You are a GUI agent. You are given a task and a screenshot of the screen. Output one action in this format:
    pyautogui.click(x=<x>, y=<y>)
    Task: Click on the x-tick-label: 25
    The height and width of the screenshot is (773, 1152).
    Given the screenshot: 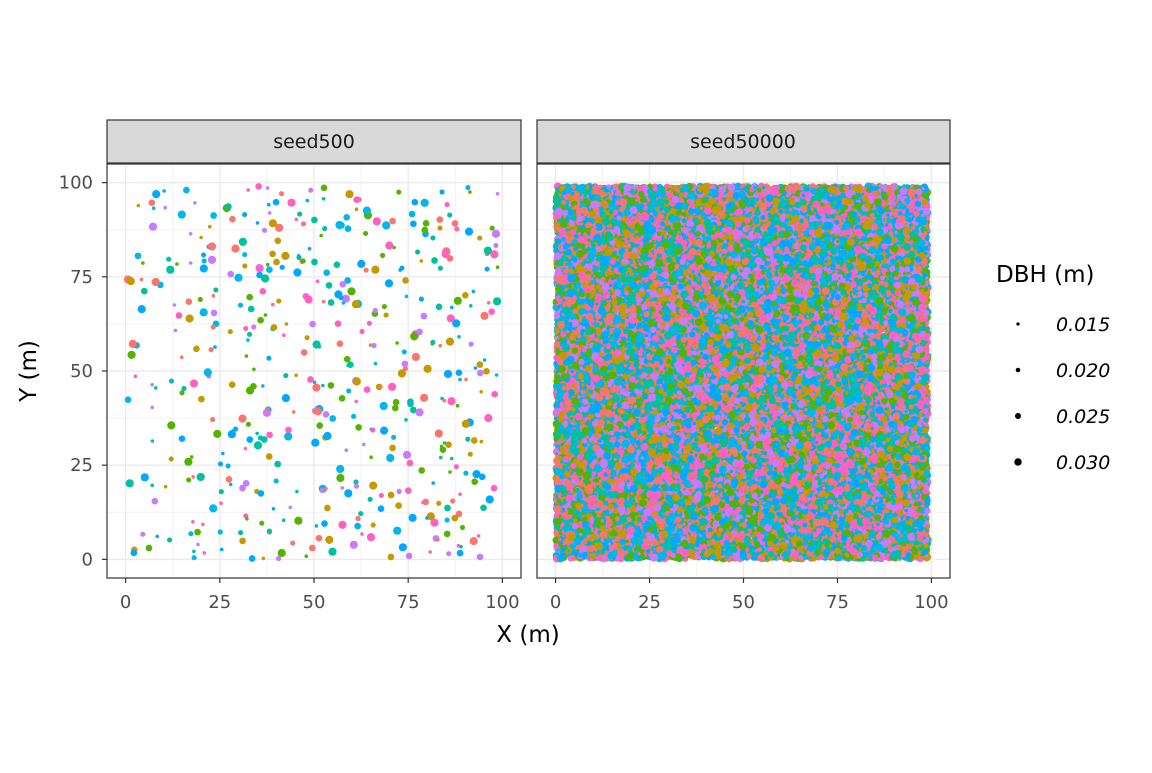 What is the action you would take?
    pyautogui.click(x=219, y=602)
    